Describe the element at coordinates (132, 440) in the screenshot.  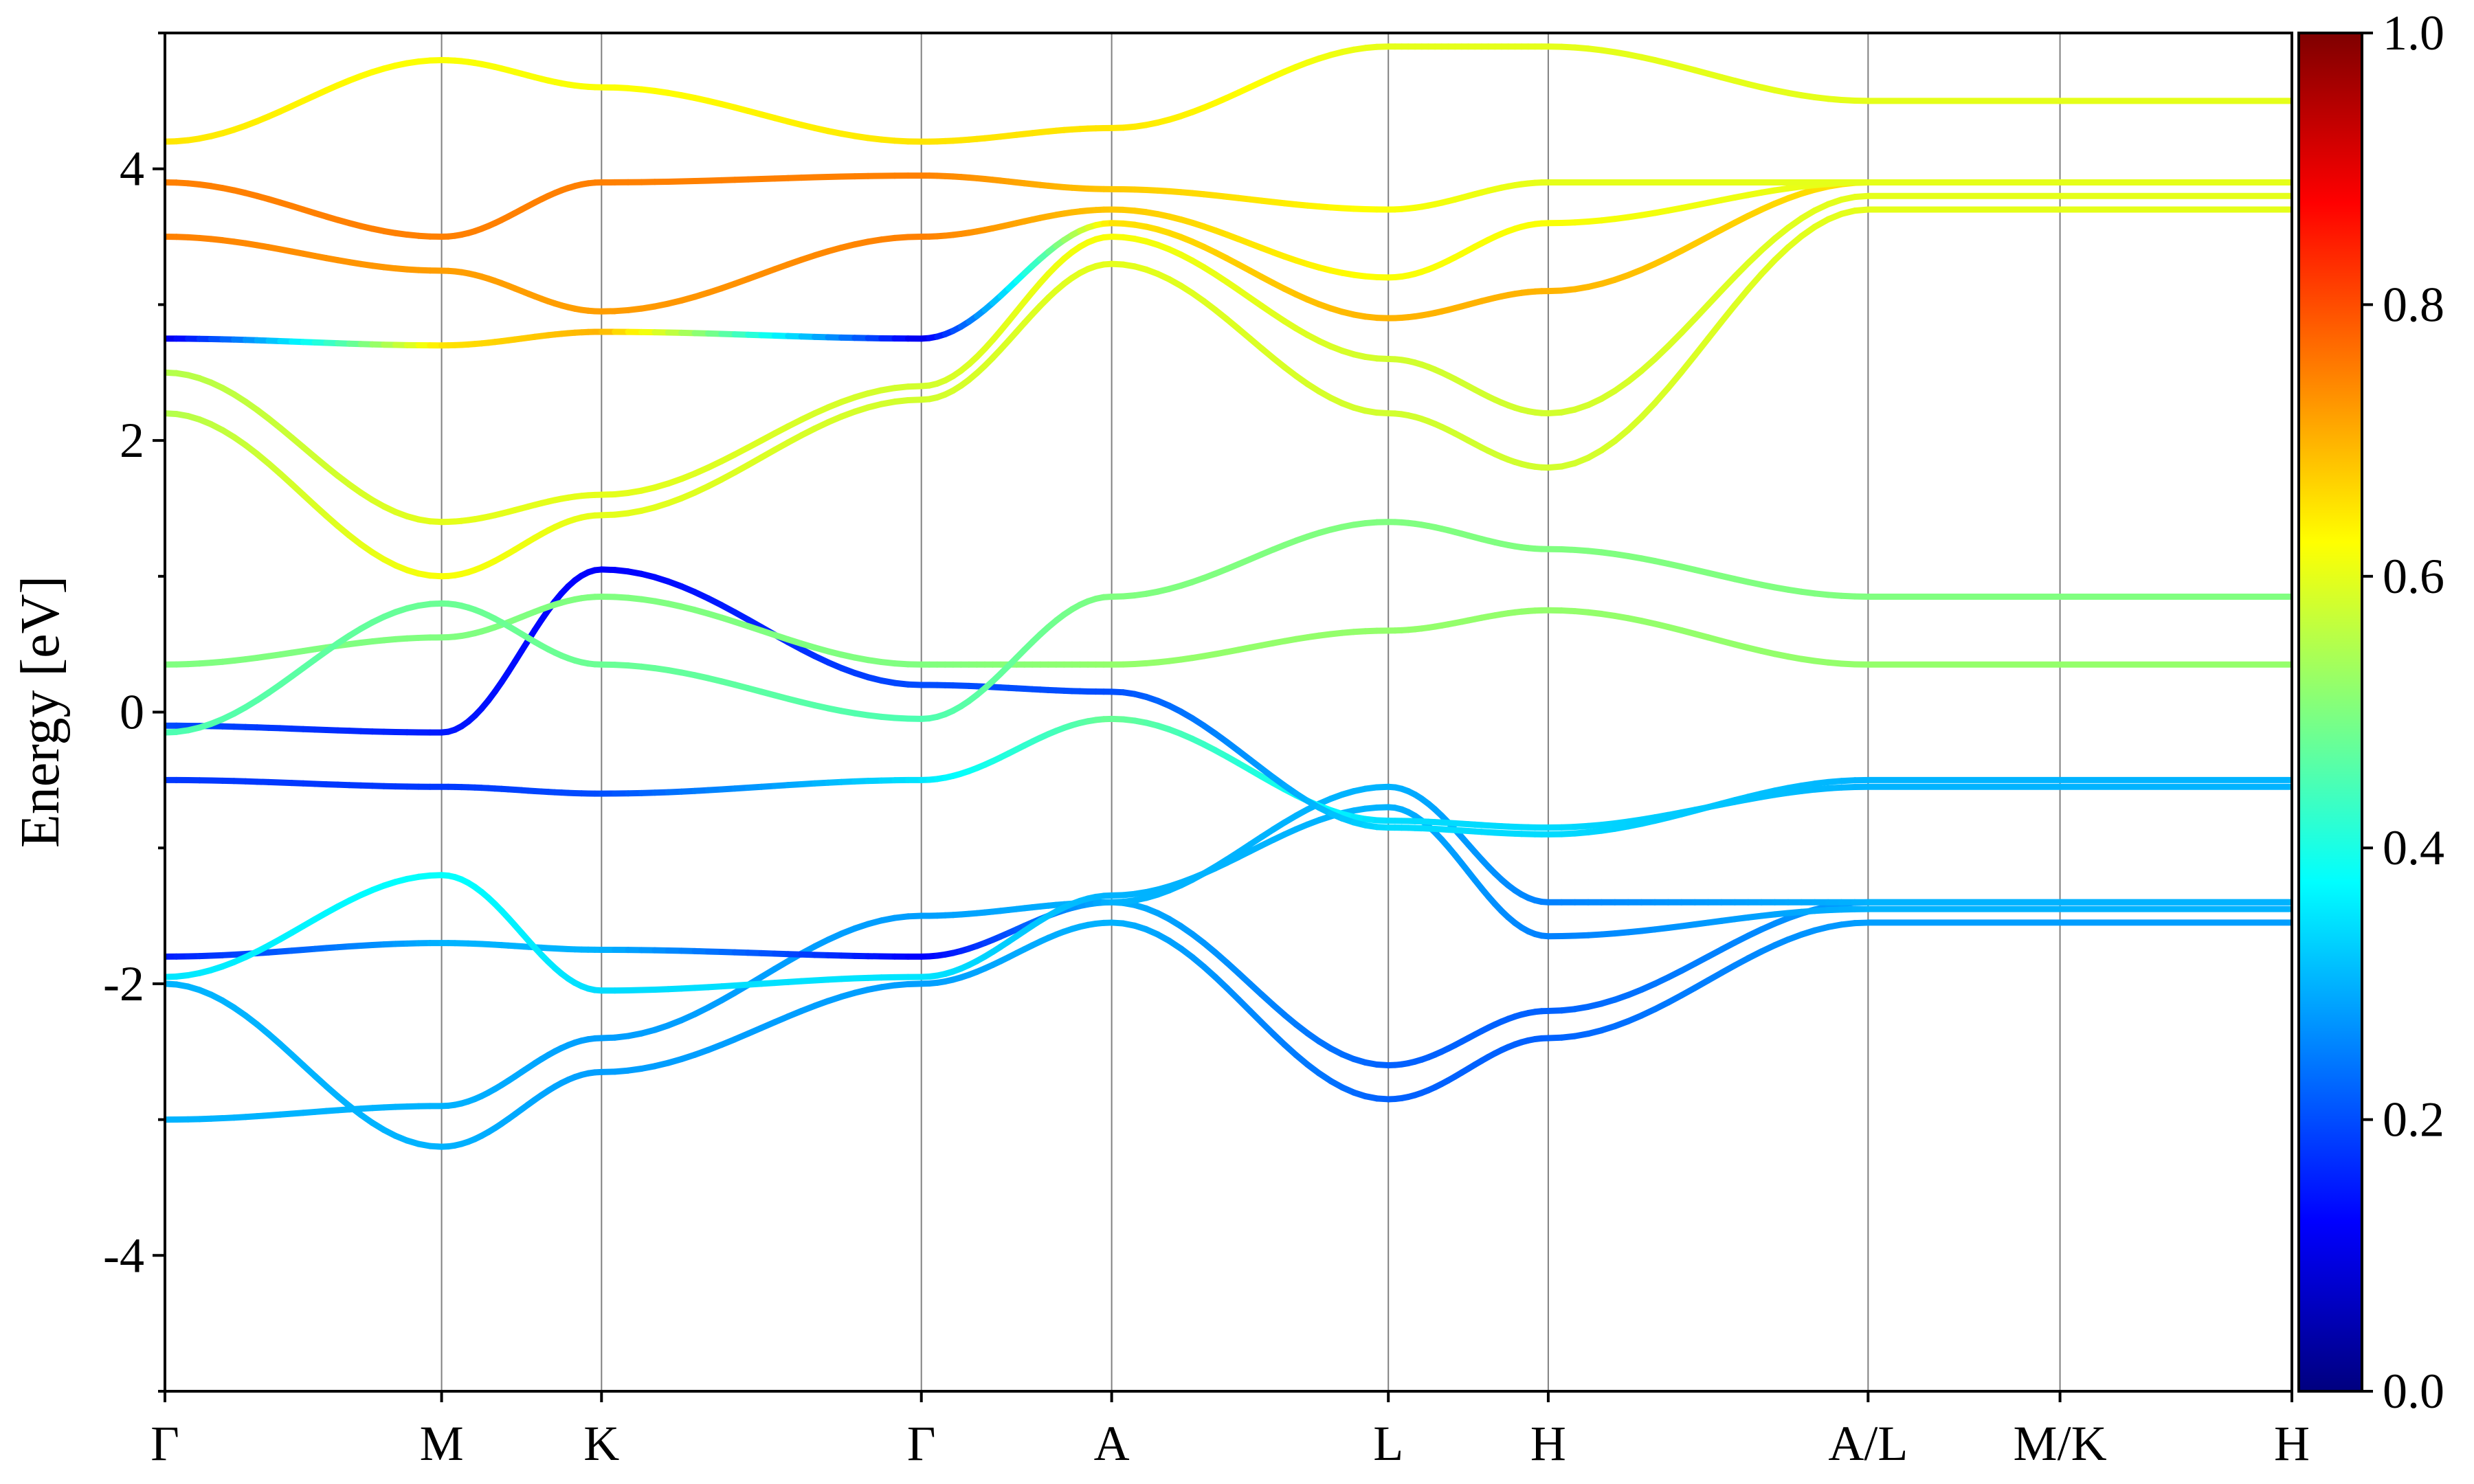
I see `y-tick-label: 2` at that location.